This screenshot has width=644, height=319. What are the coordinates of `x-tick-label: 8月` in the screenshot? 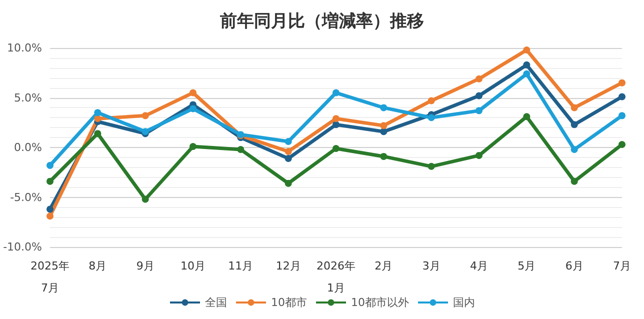 It's located at (97, 266).